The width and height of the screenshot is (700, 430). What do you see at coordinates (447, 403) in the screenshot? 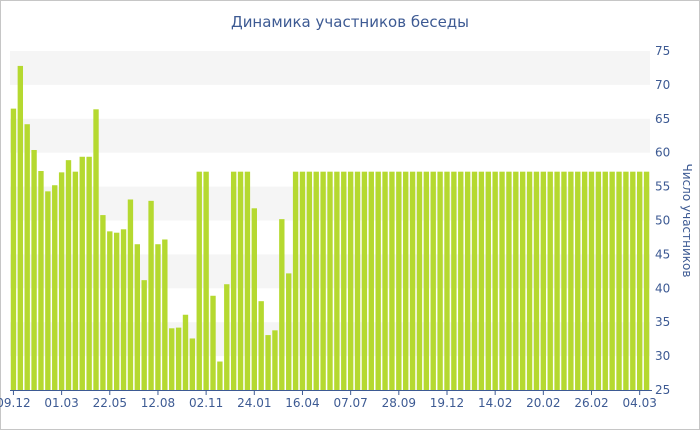
I see `x-tick-label: 19.12` at bounding box center [447, 403].